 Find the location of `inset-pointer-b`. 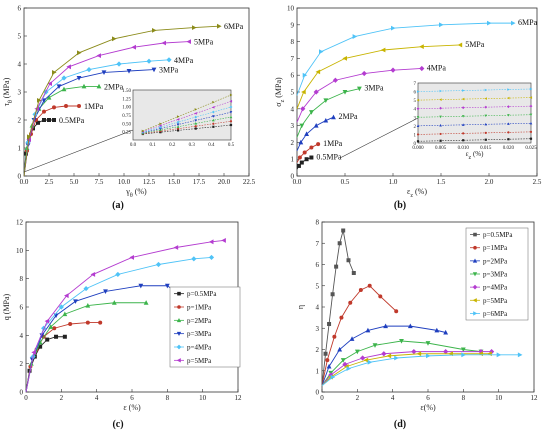

inset-pointer-b is located at coordinates (379, 138).